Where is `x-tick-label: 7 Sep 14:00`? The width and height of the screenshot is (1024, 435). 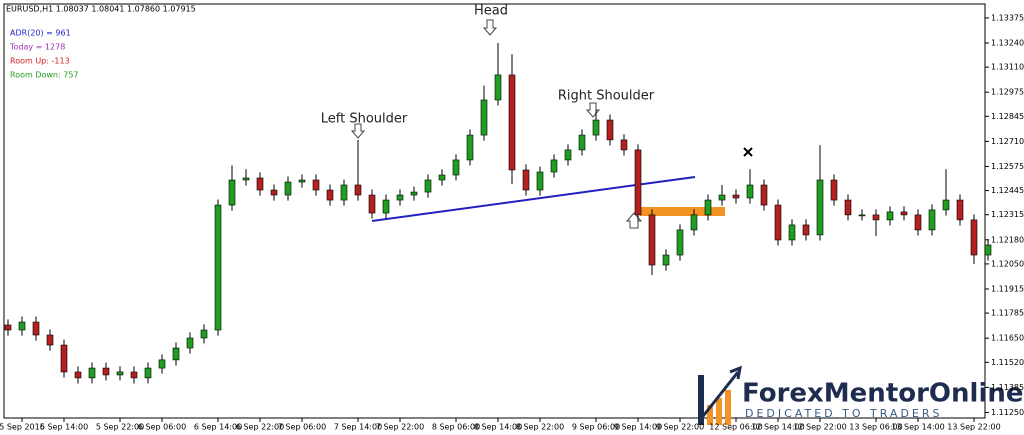
x-tick-label: 7 Sep 14:00 is located at coordinates (358, 427).